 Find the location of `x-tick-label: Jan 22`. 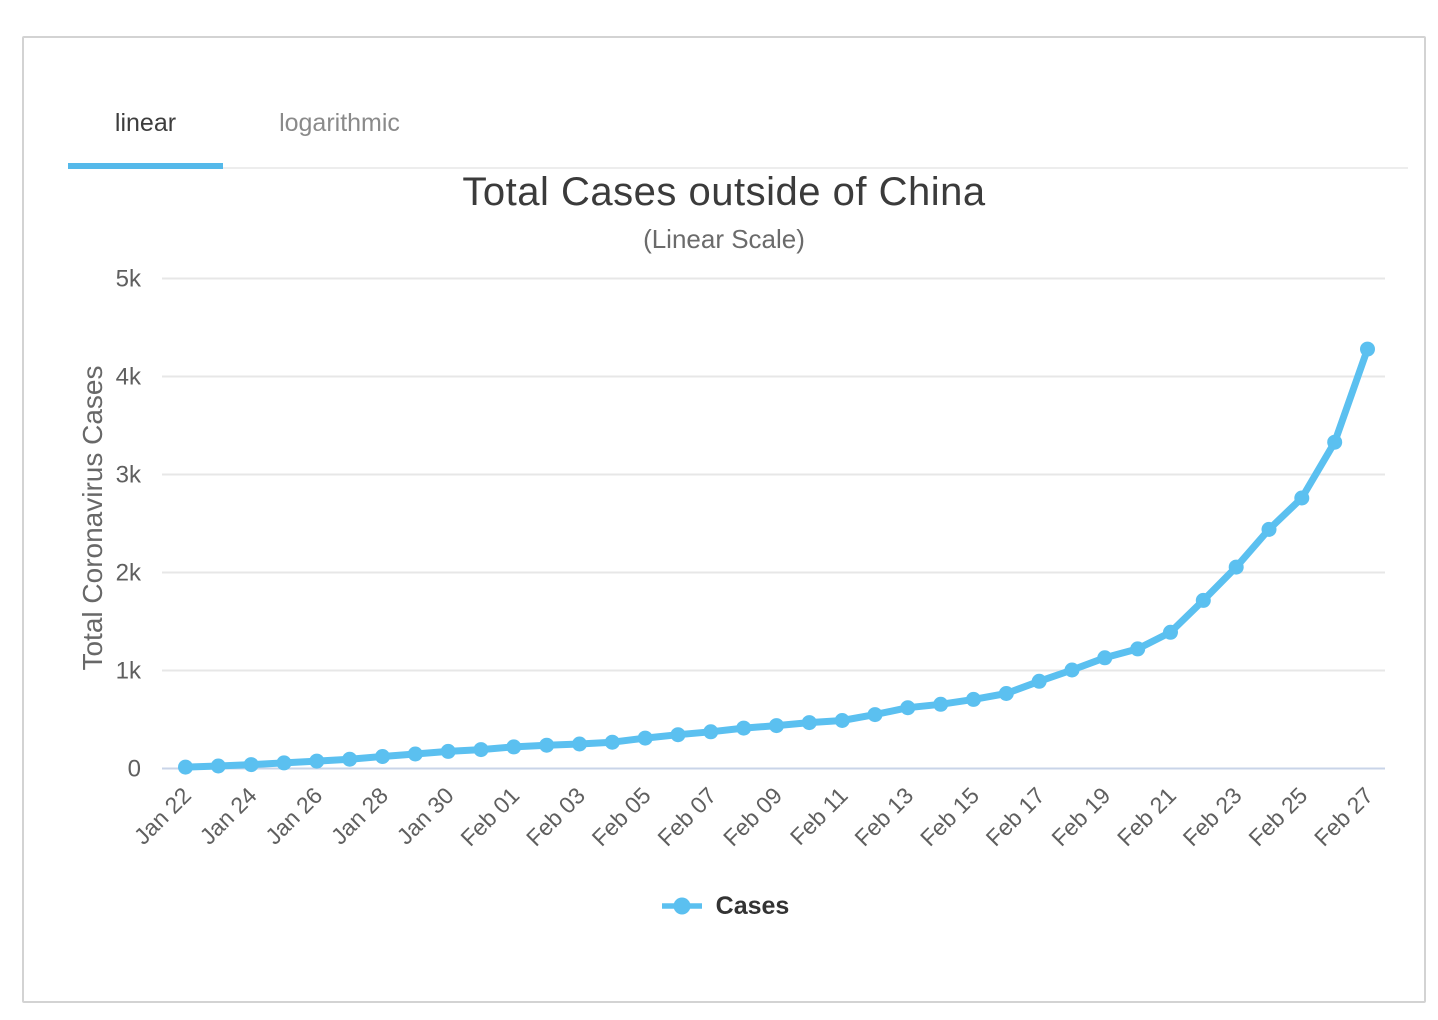

x-tick-label: Jan 22 is located at coordinates (162, 815).